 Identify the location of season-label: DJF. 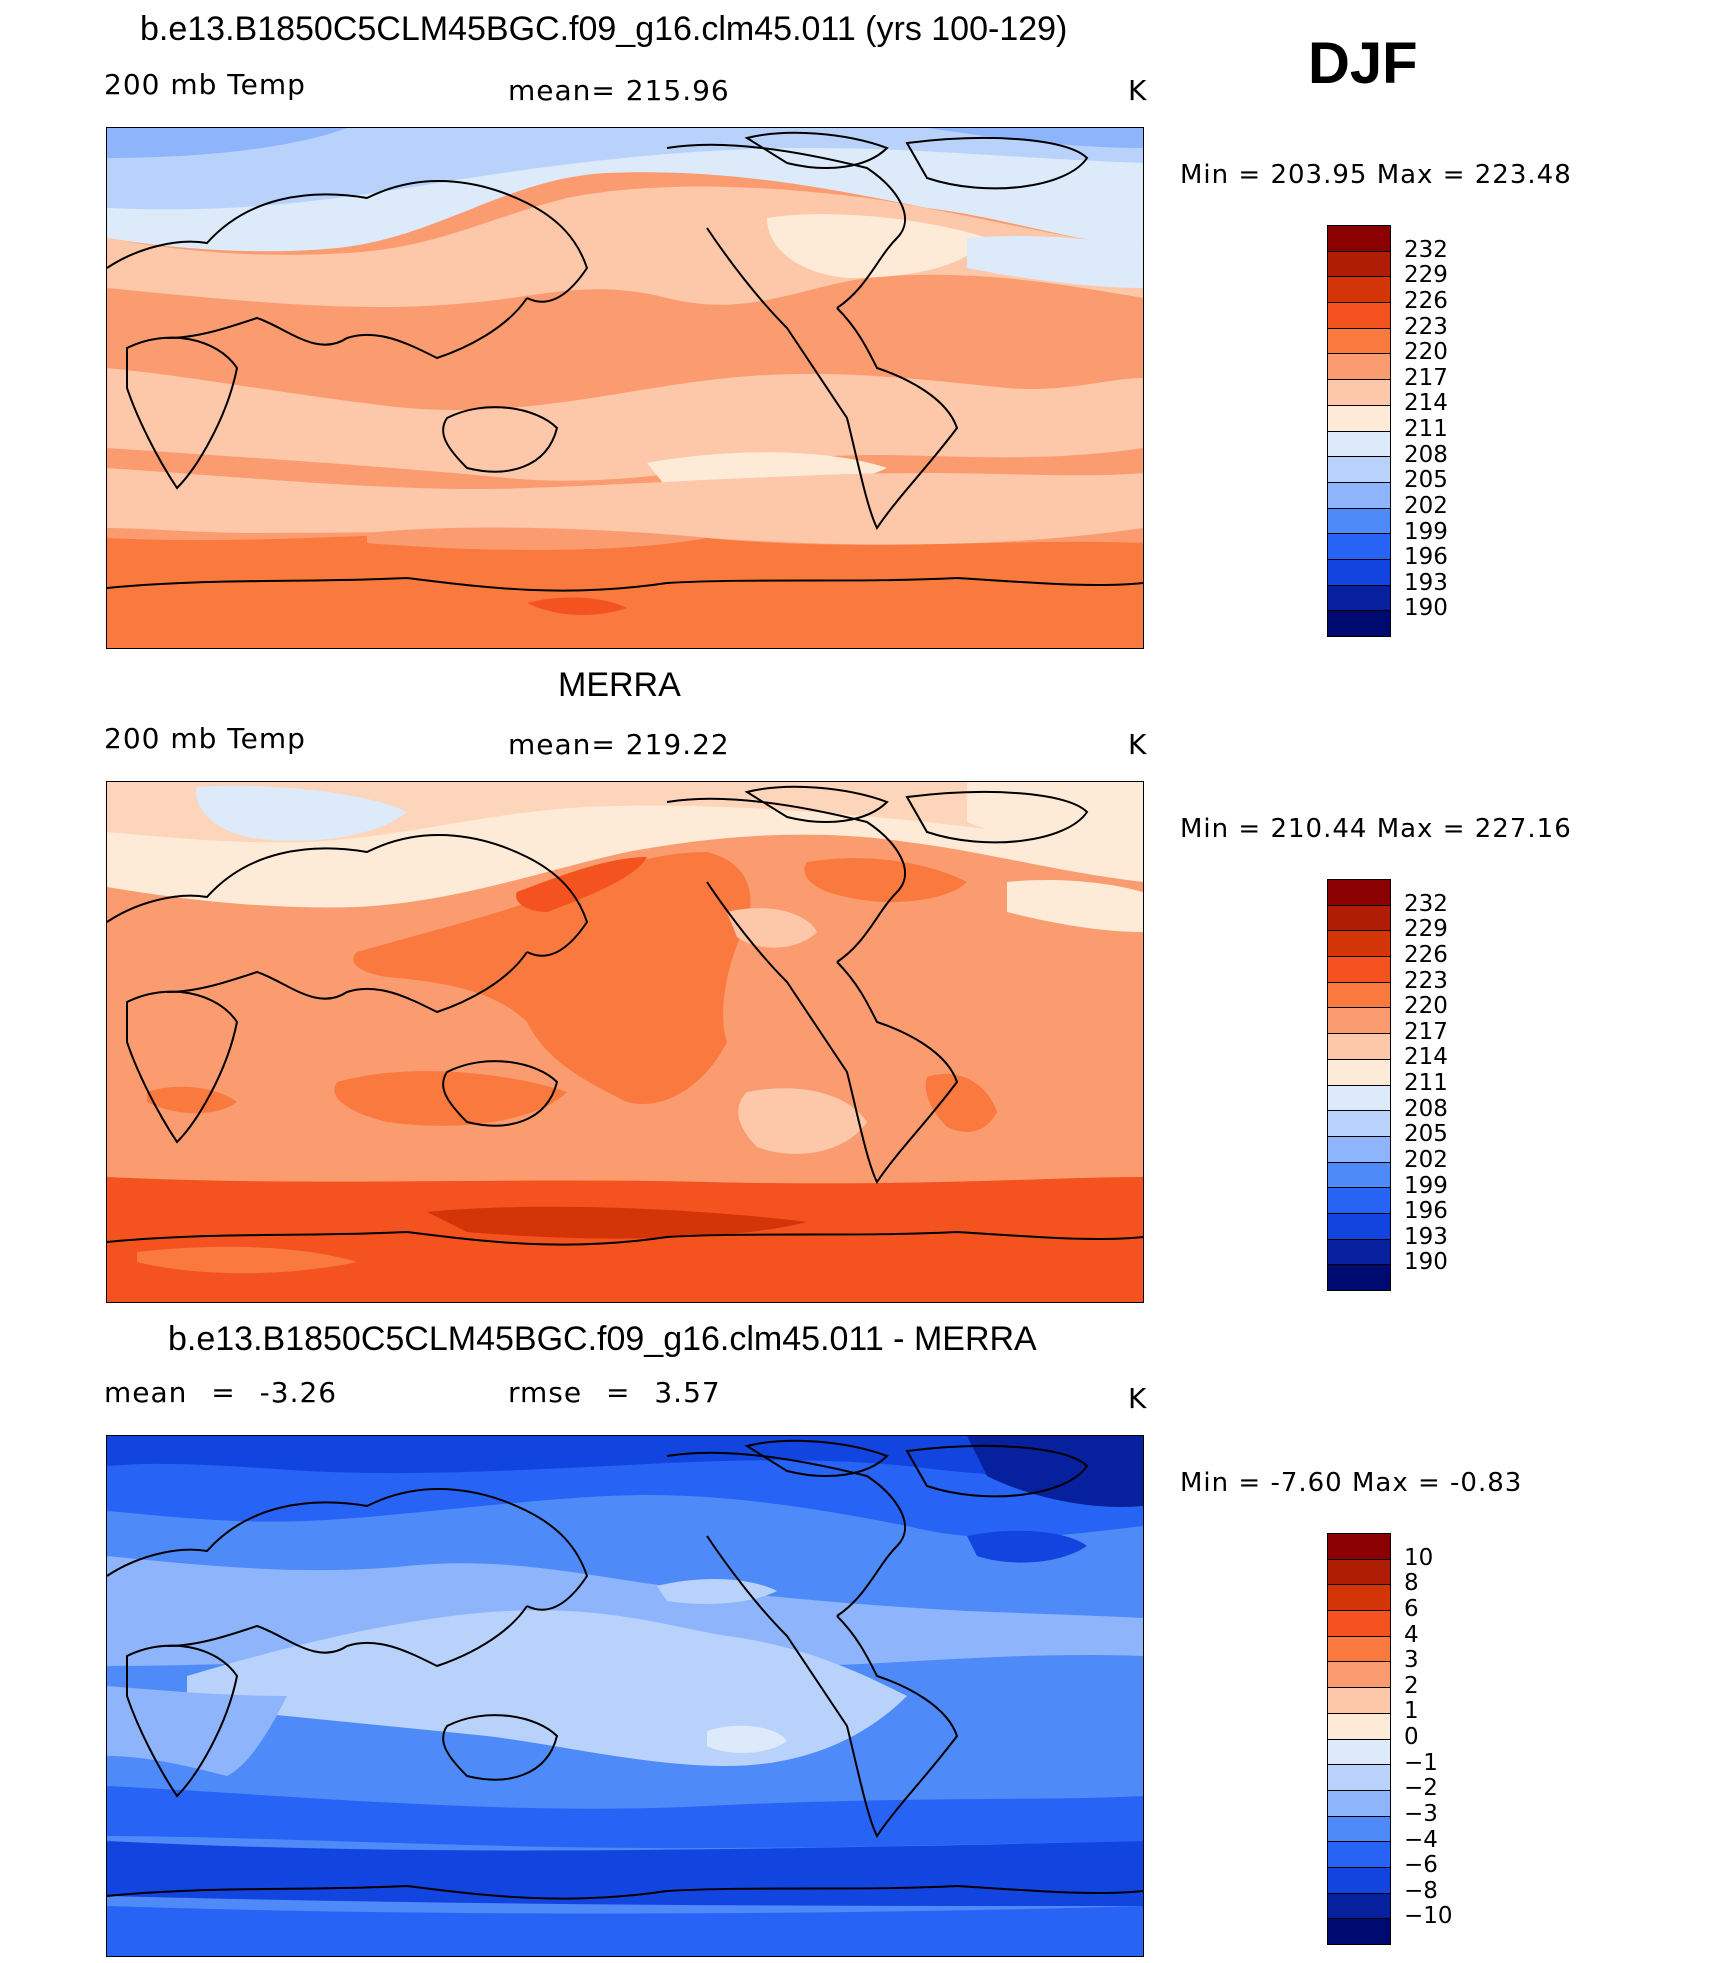
(1363, 63).